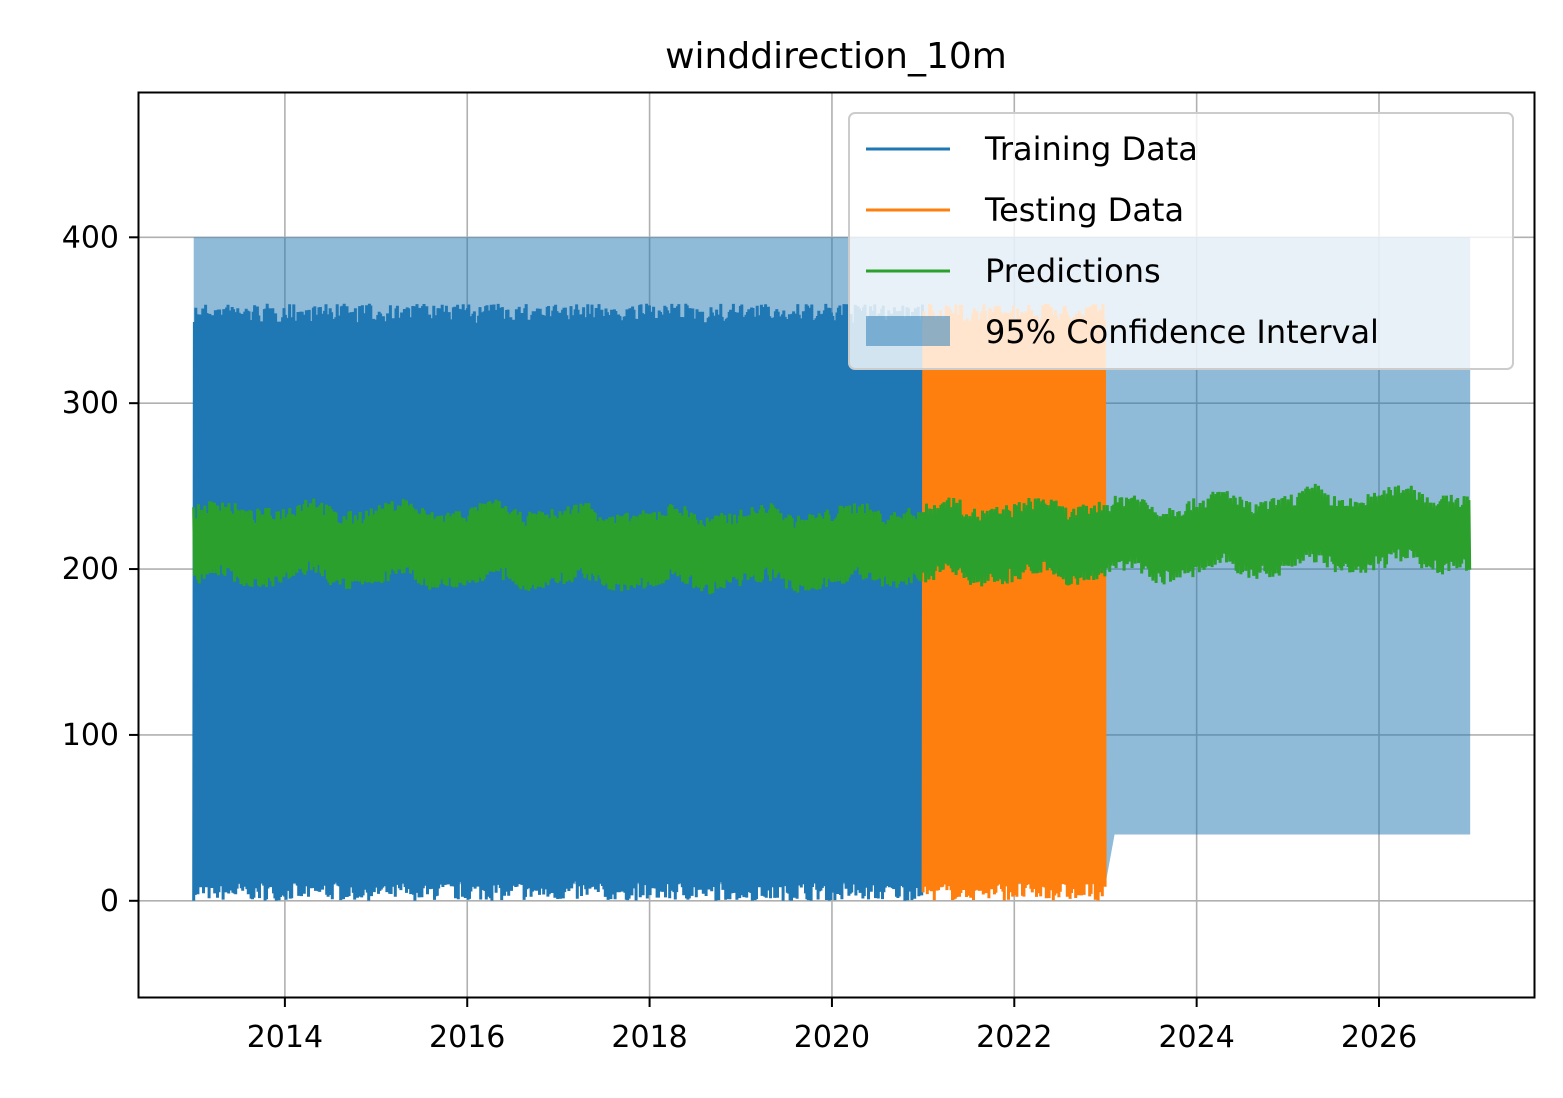 This screenshot has height=1098, width=1563. I want to click on x-tick-label: 2016, so click(467, 1037).